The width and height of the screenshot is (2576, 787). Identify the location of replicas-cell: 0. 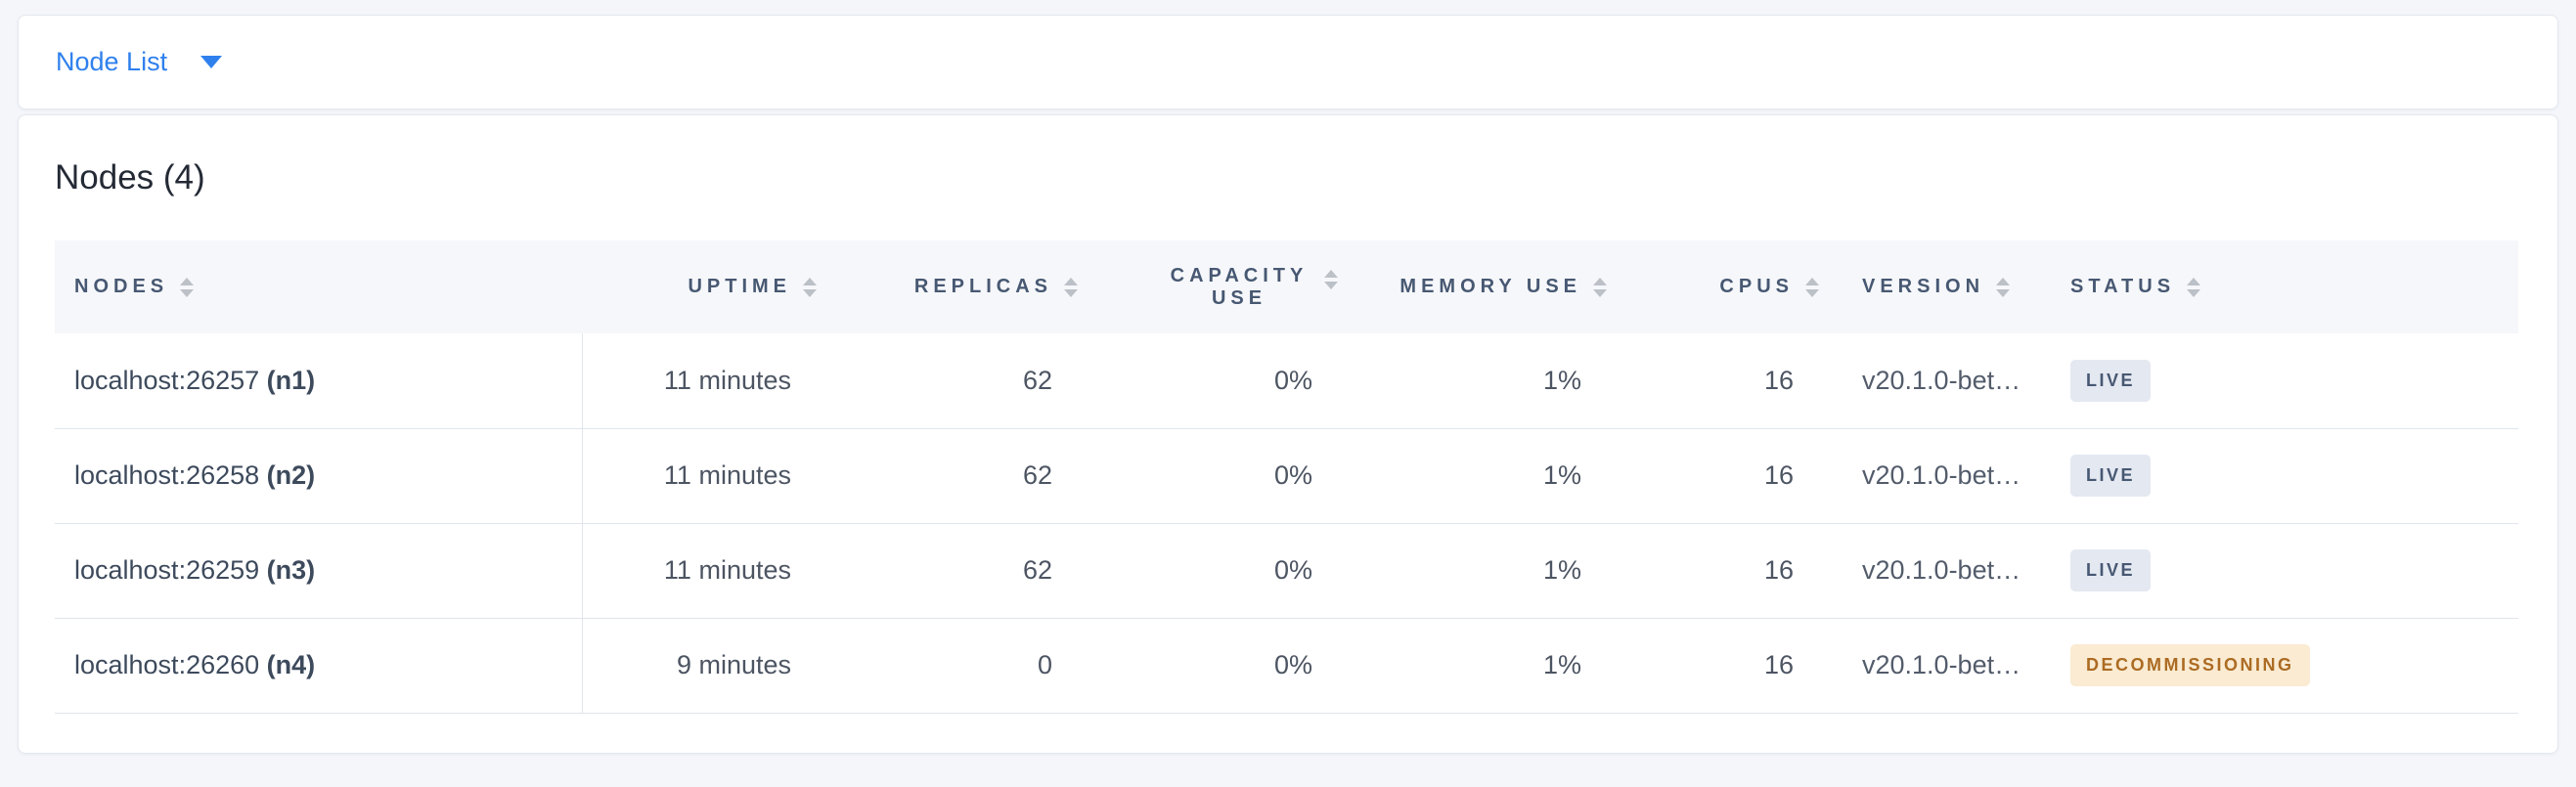
(1044, 664).